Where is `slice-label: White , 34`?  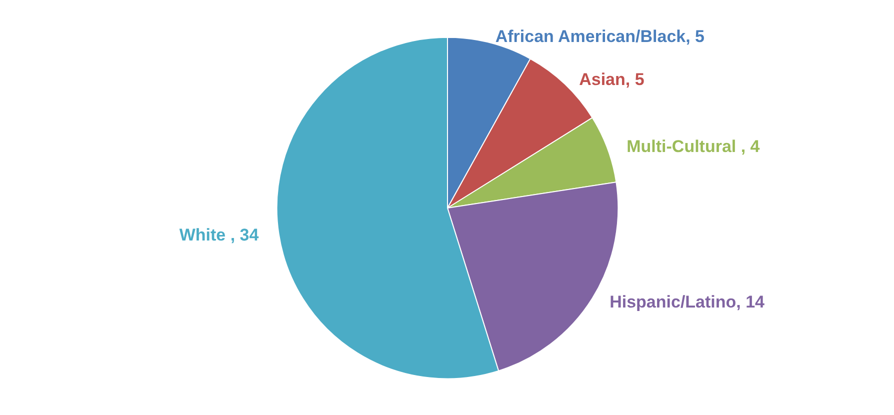 slice-label: White , 34 is located at coordinates (219, 234).